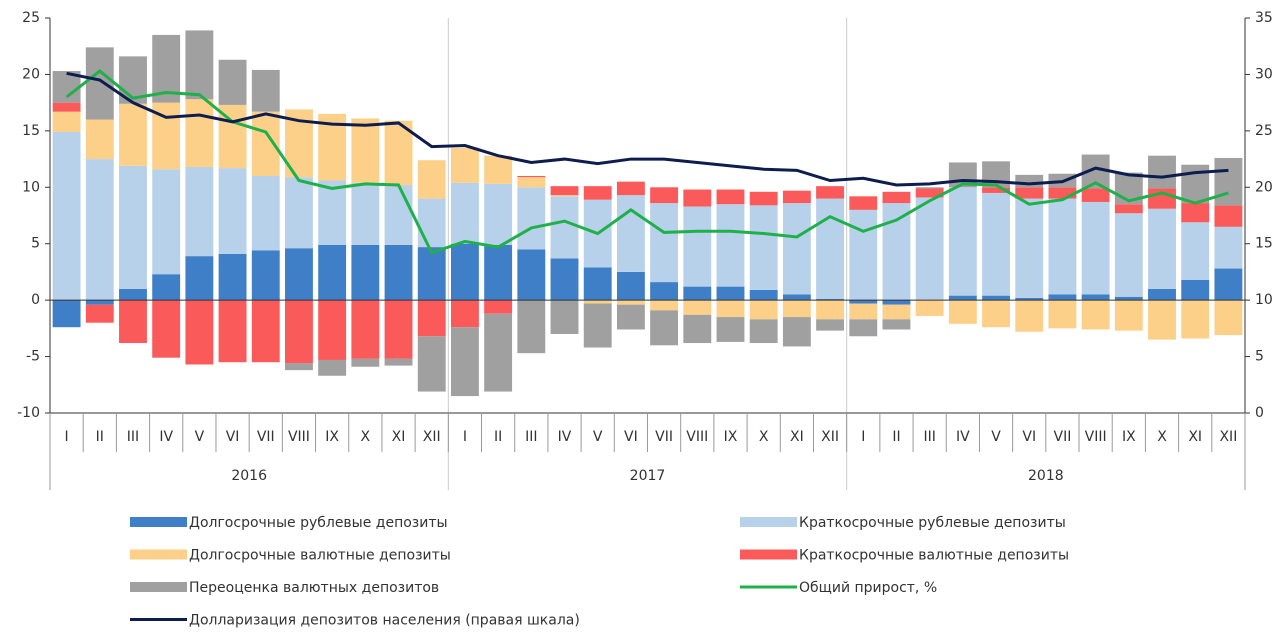 The width and height of the screenshot is (1285, 634). I want to click on y2-tick-label: 25, so click(1264, 131).